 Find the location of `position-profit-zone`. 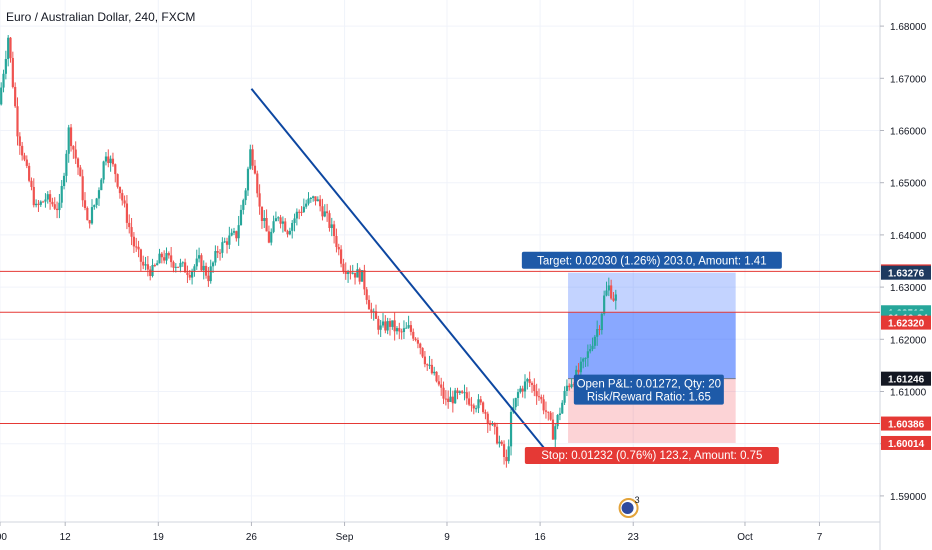

position-profit-zone is located at coordinates (652, 325).